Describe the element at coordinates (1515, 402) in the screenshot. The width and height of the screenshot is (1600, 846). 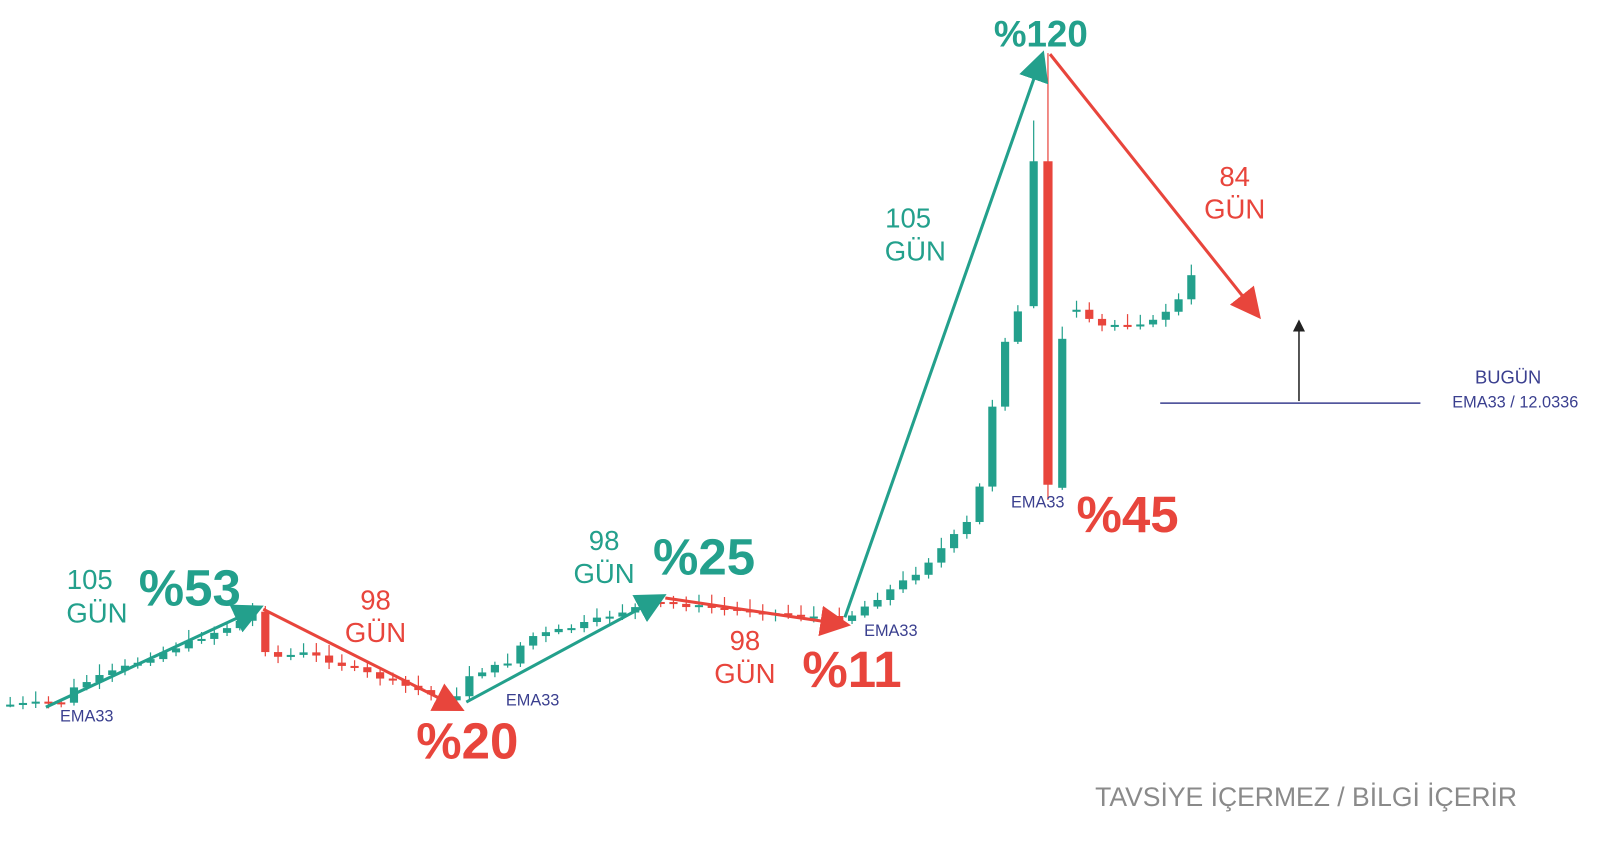
I see `today-ema: EMA33 / 12.0336` at that location.